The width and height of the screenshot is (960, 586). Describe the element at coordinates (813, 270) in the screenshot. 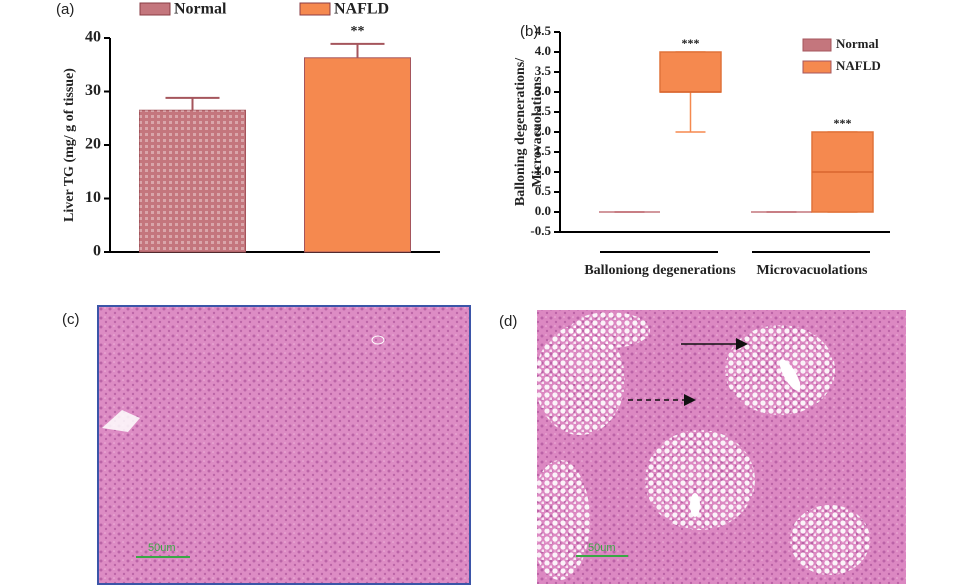

I see `x-tick-label: Microvacuolations` at that location.